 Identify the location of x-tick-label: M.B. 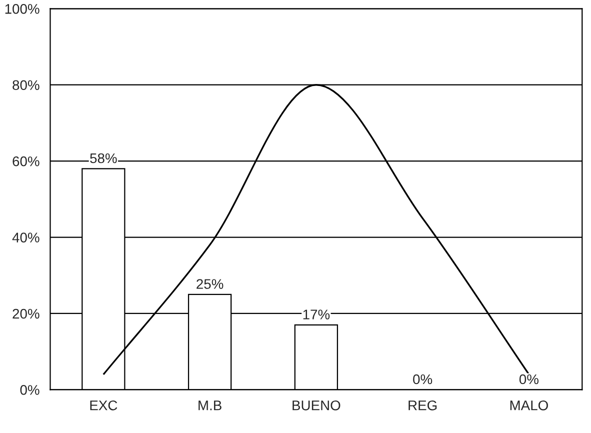
(210, 405).